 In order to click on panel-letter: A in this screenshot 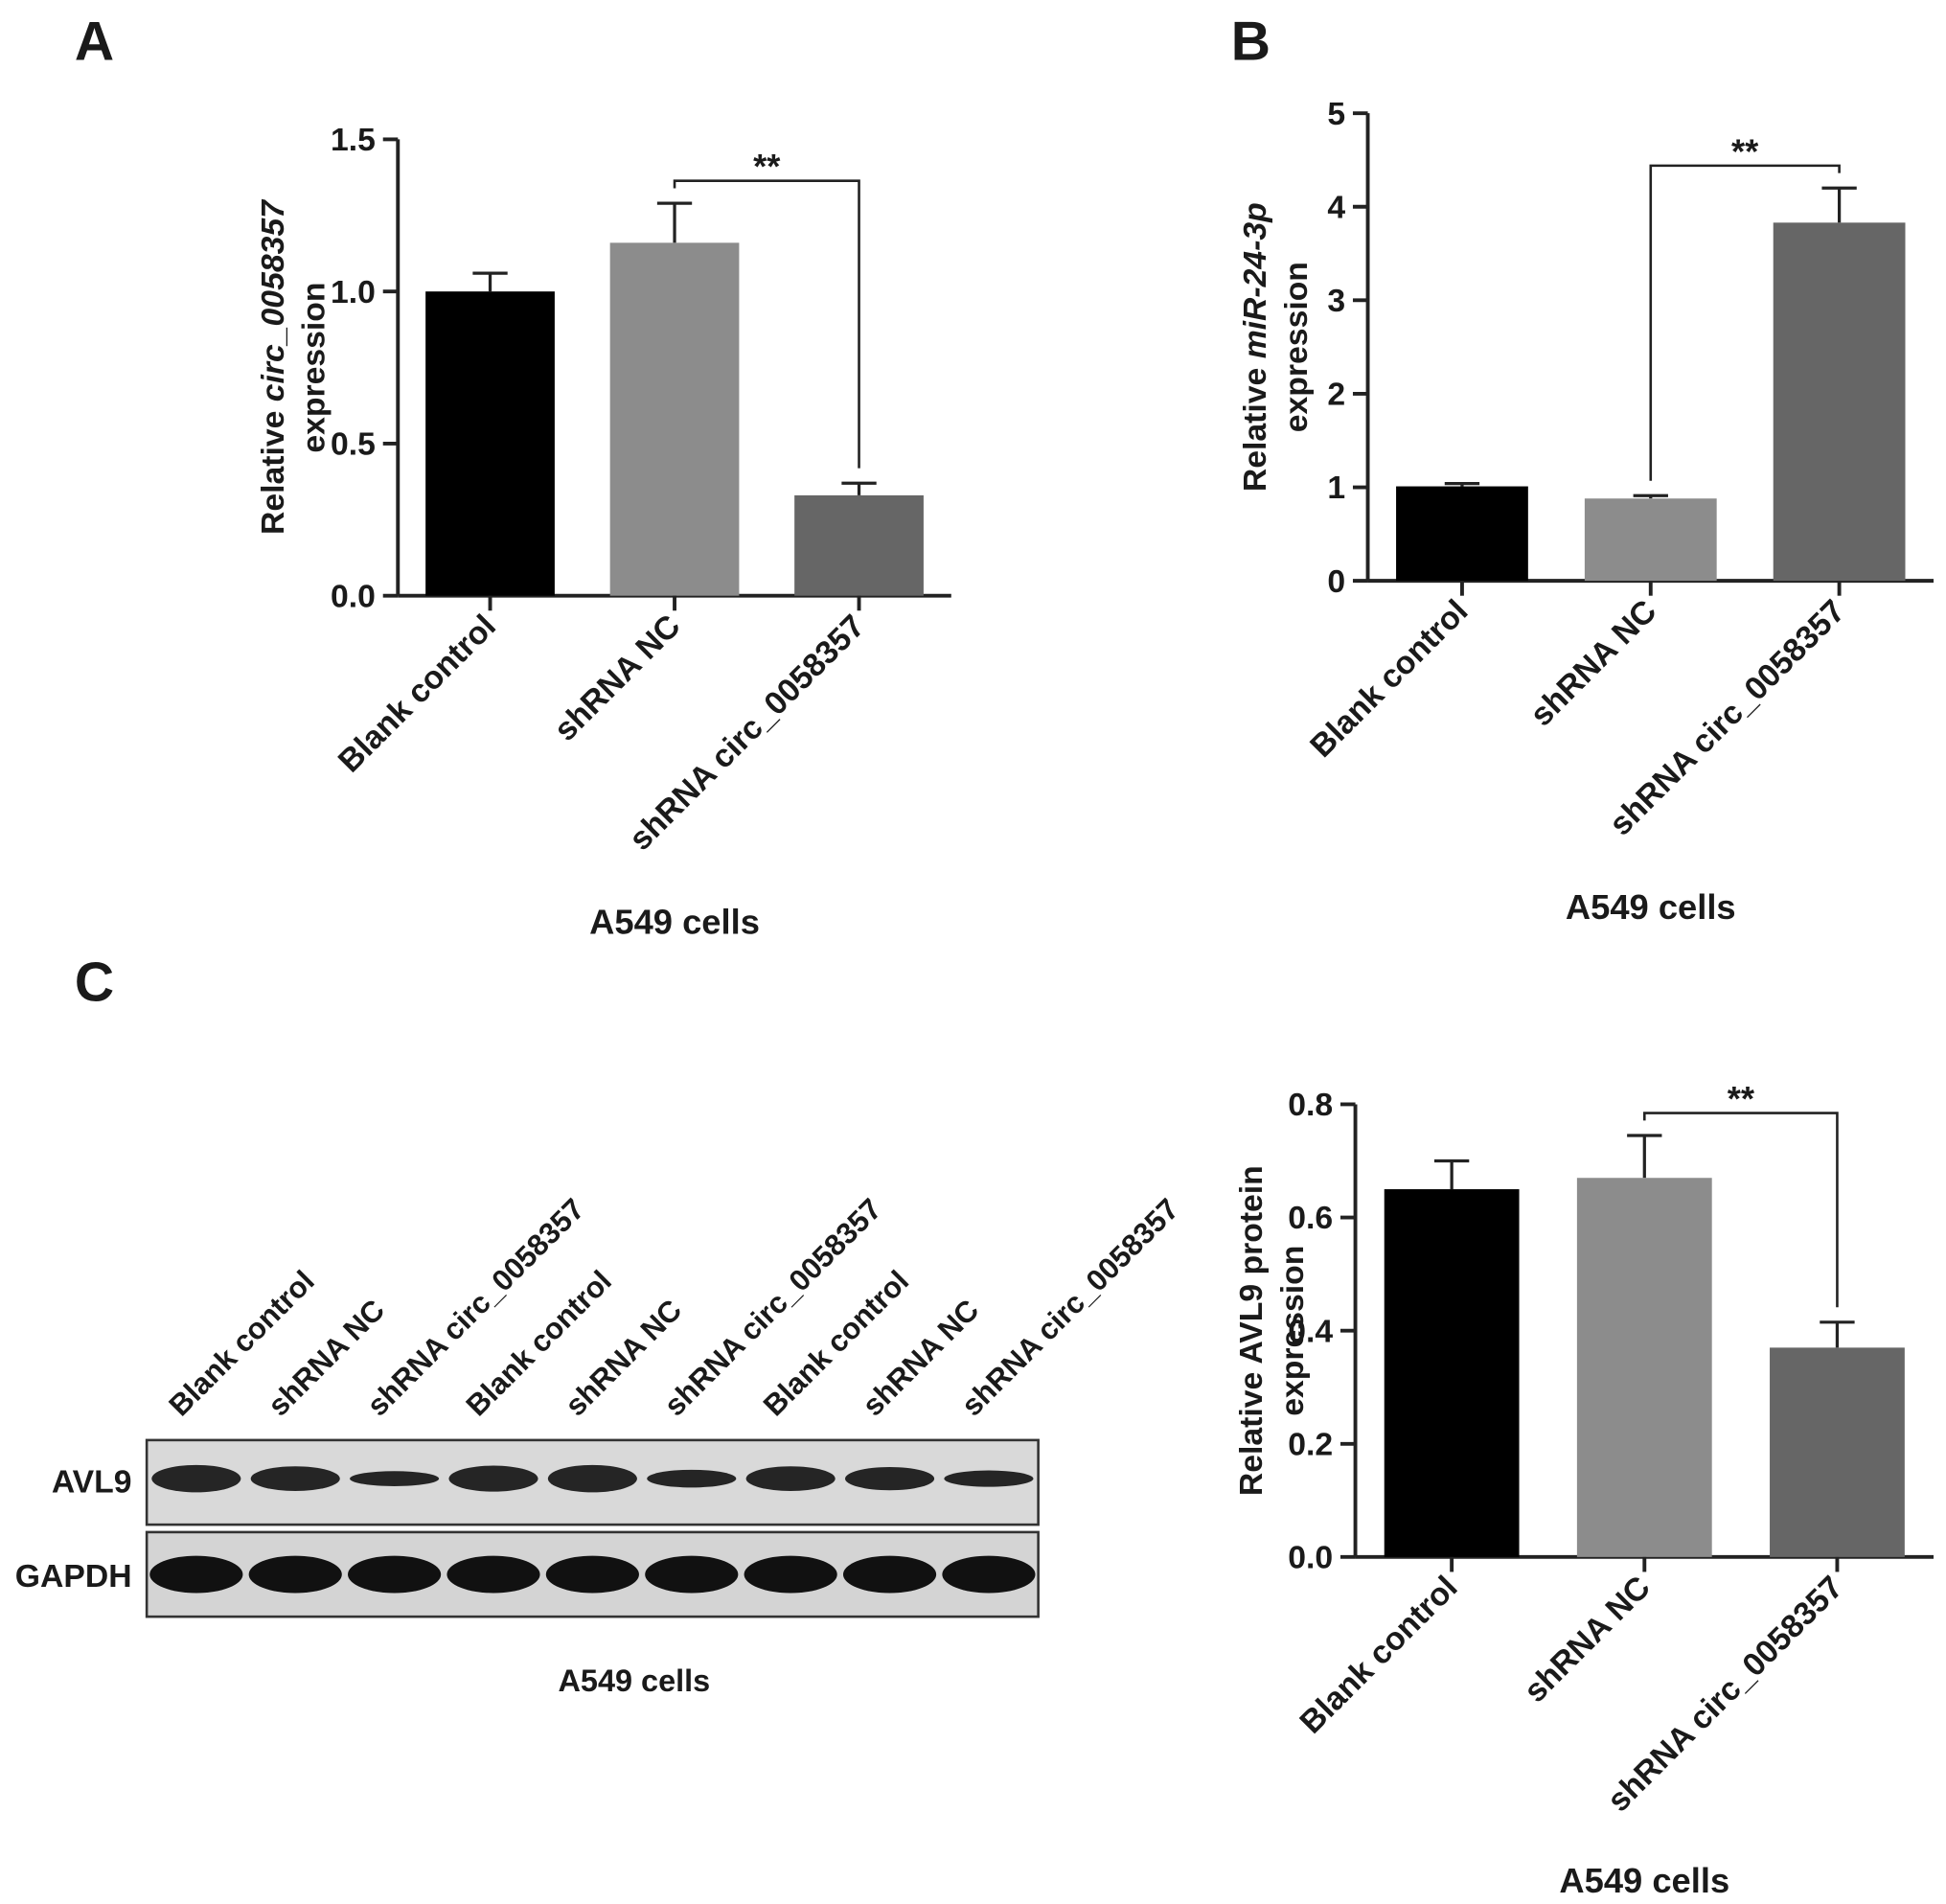, I will do `click(94, 42)`.